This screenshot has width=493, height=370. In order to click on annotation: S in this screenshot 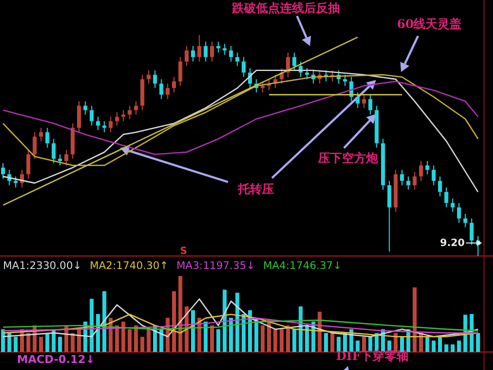, I will do `click(184, 251)`.